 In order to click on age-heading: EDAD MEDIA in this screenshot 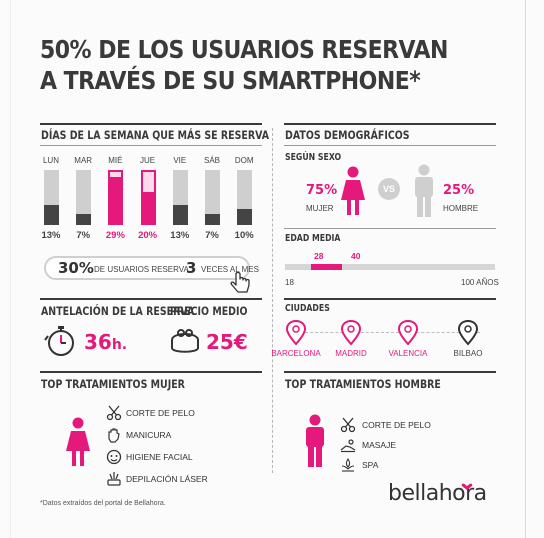, I will do `click(313, 238)`.